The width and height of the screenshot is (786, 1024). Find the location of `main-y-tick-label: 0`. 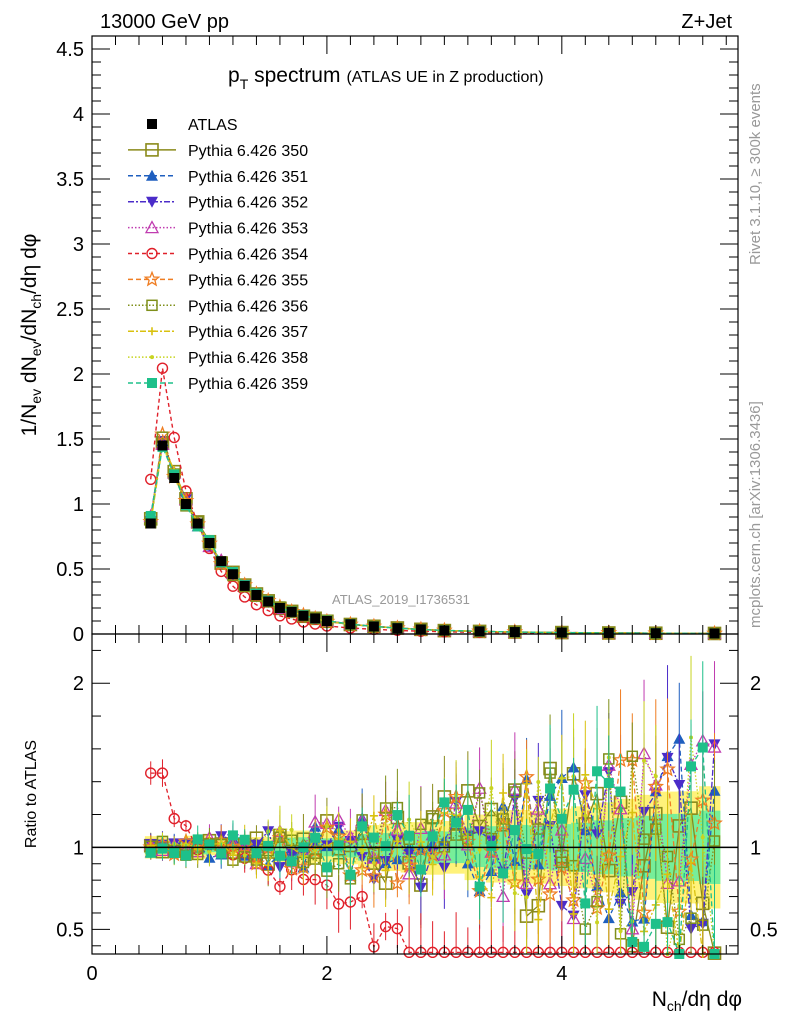

main-y-tick-label: 0 is located at coordinates (78, 635).